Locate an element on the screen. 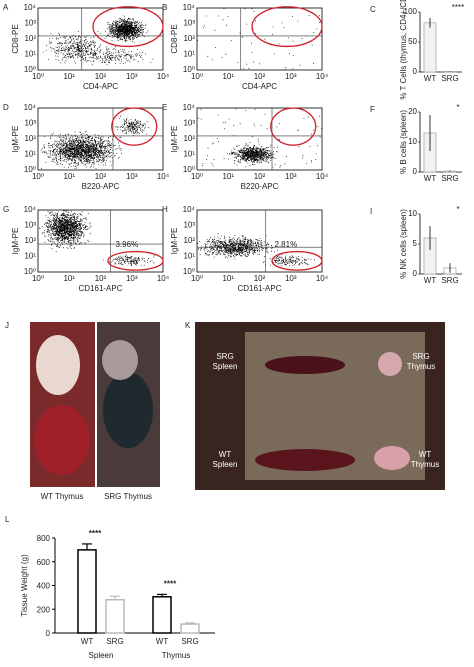  y-axis-label: % NK cells (spleen) is located at coordinates (403, 244).